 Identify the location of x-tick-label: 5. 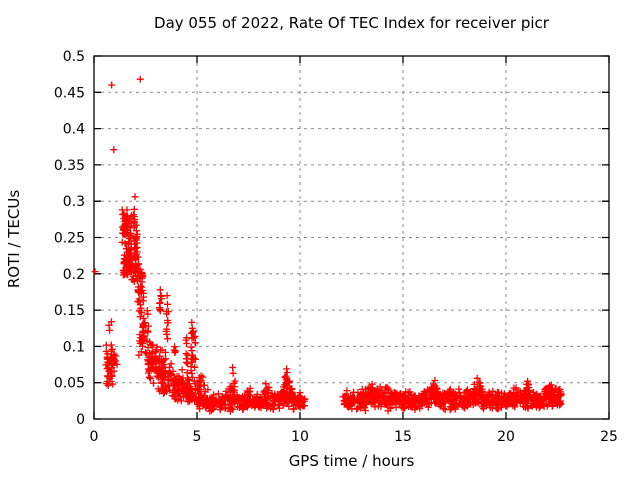
(197, 437).